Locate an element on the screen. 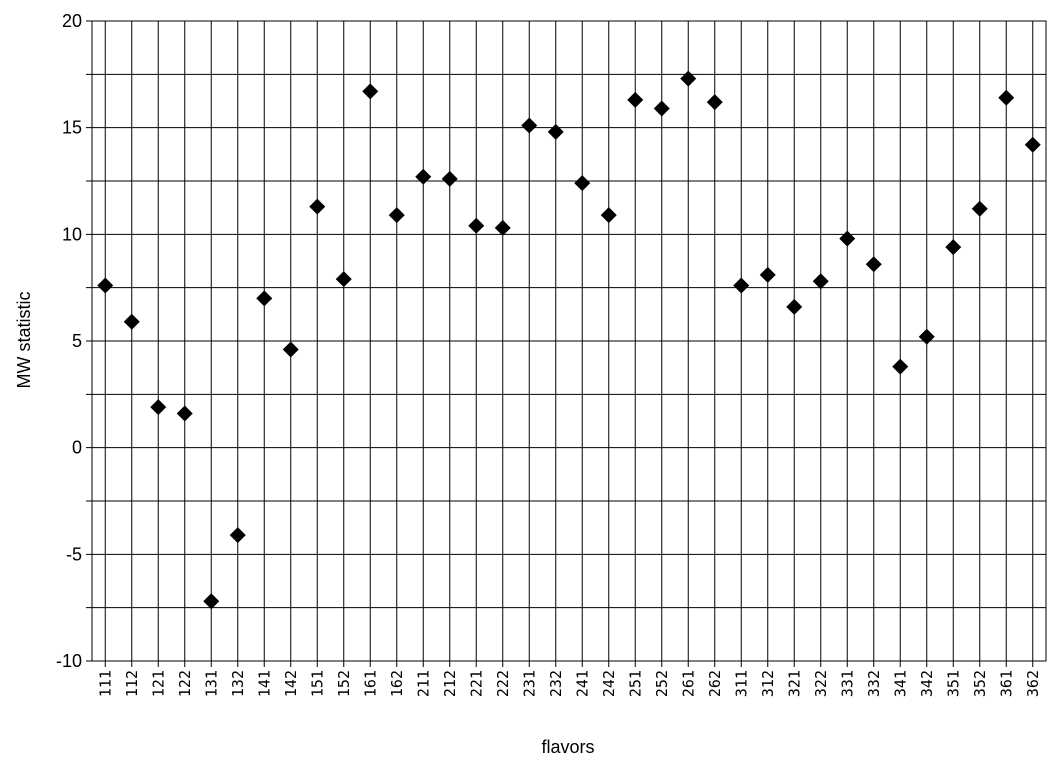  x-tick-label: 312 is located at coordinates (768, 683).